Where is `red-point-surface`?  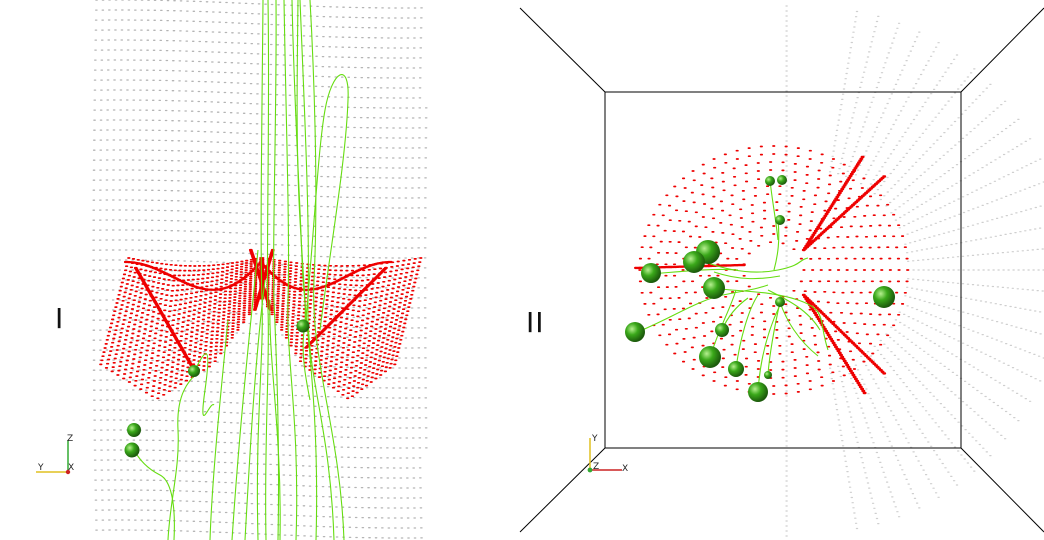 red-point-surface is located at coordinates (772, 270).